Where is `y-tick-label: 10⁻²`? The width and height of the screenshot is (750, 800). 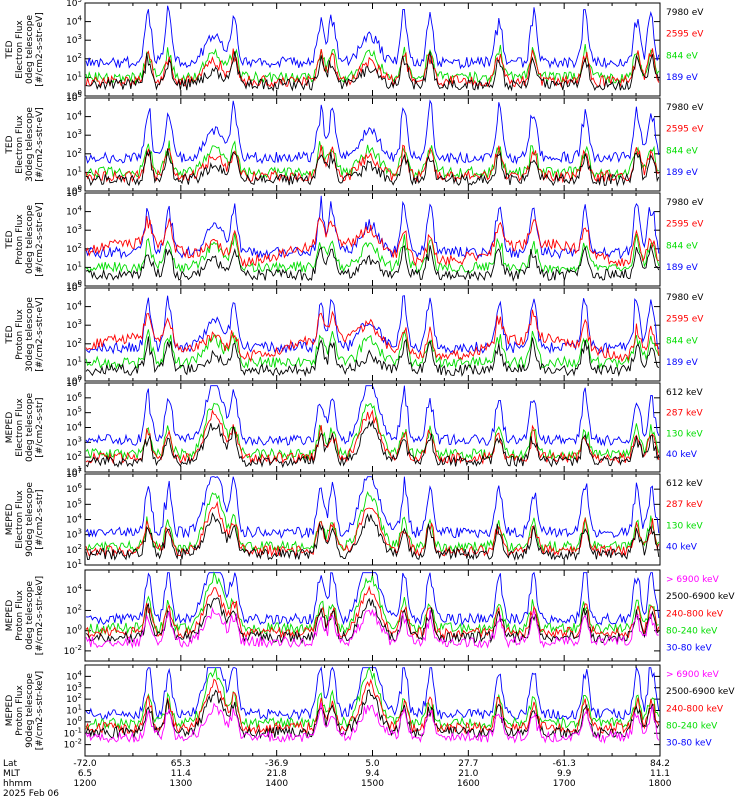
y-tick-label: 10⁻² is located at coordinates (73, 744).